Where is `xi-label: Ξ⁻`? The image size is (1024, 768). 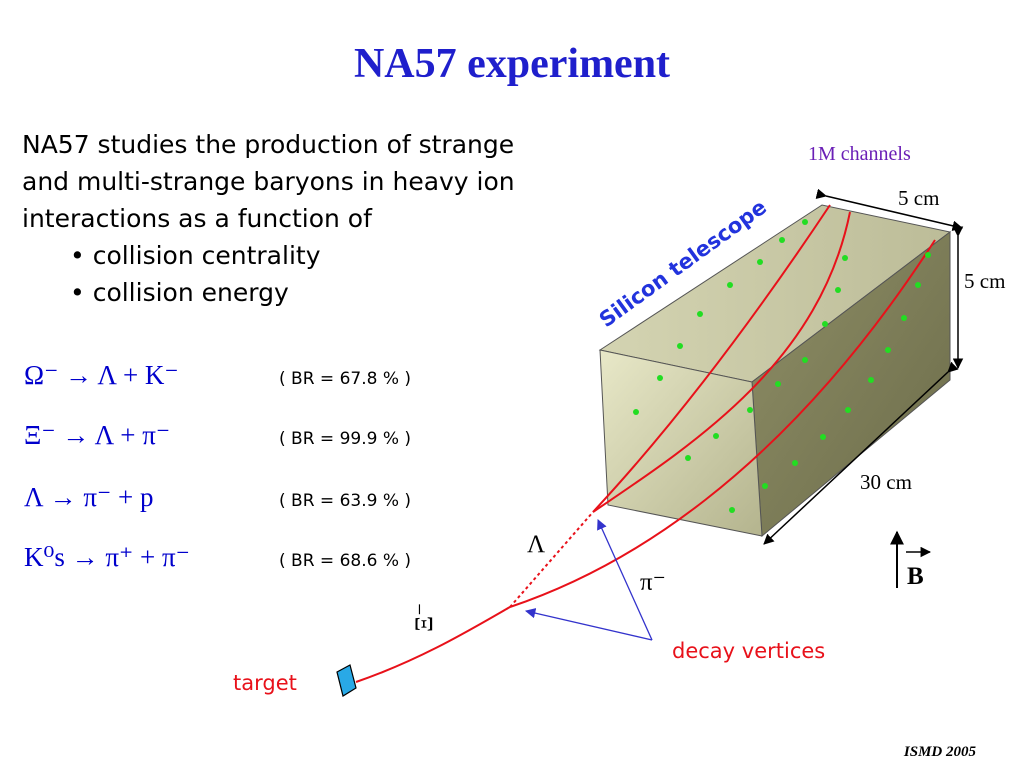 xi-label: Ξ⁻ is located at coordinates (424, 617).